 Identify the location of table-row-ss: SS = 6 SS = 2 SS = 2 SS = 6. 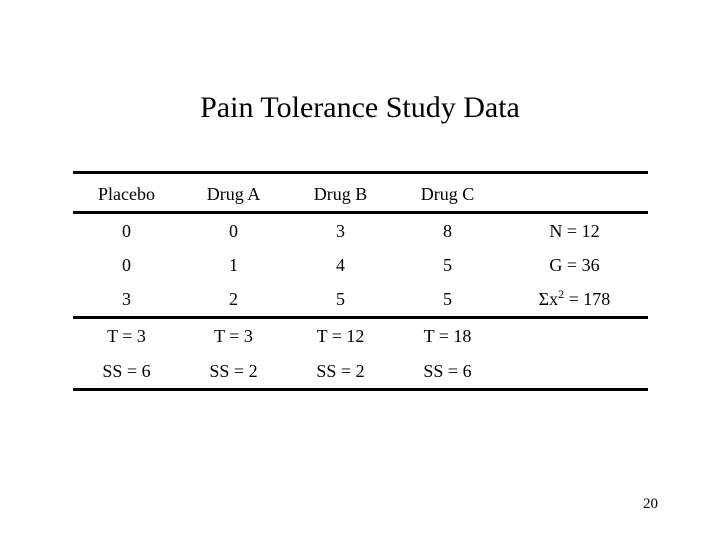
(360, 372).